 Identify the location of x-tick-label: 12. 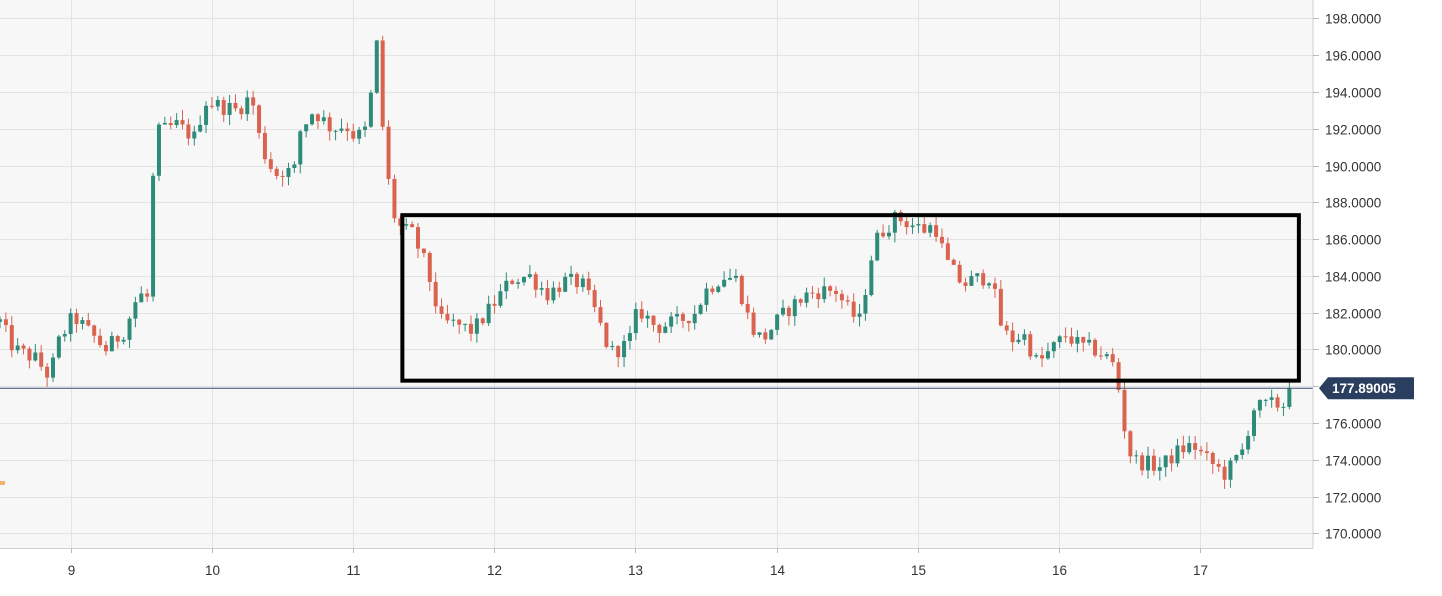
(494, 570).